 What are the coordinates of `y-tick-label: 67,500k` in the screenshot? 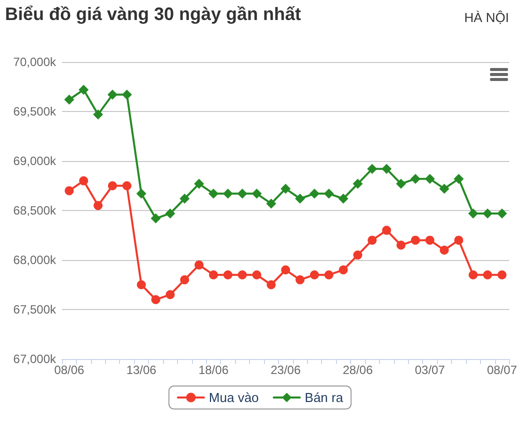 It's located at (35, 309).